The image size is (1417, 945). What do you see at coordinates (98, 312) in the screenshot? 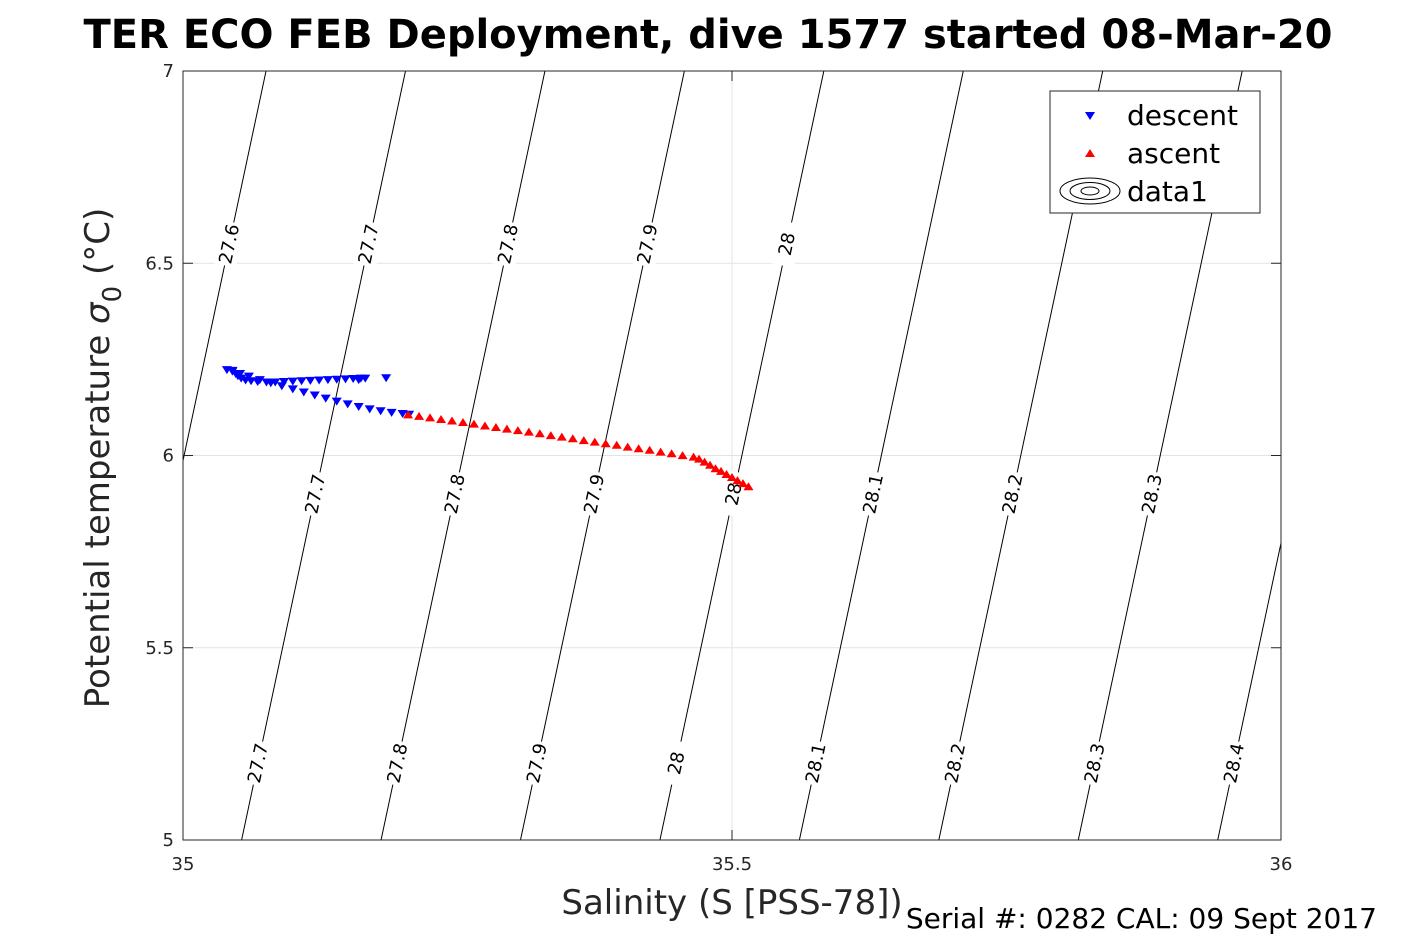
I see `y-axis-label-sigma: σ` at bounding box center [98, 312].